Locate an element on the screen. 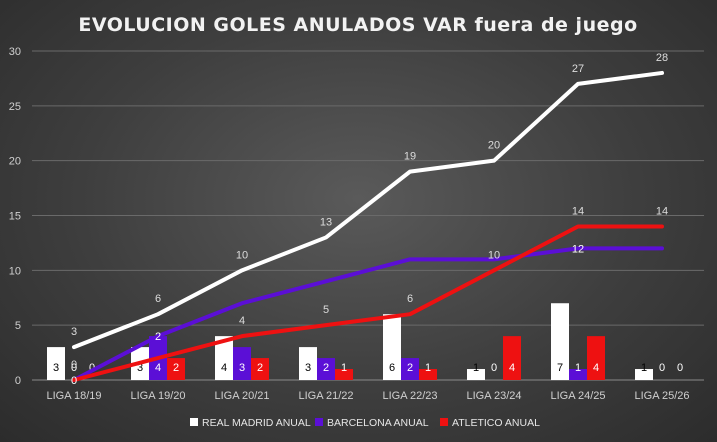 The image size is (717, 442). line-value-label: 19 is located at coordinates (410, 157).